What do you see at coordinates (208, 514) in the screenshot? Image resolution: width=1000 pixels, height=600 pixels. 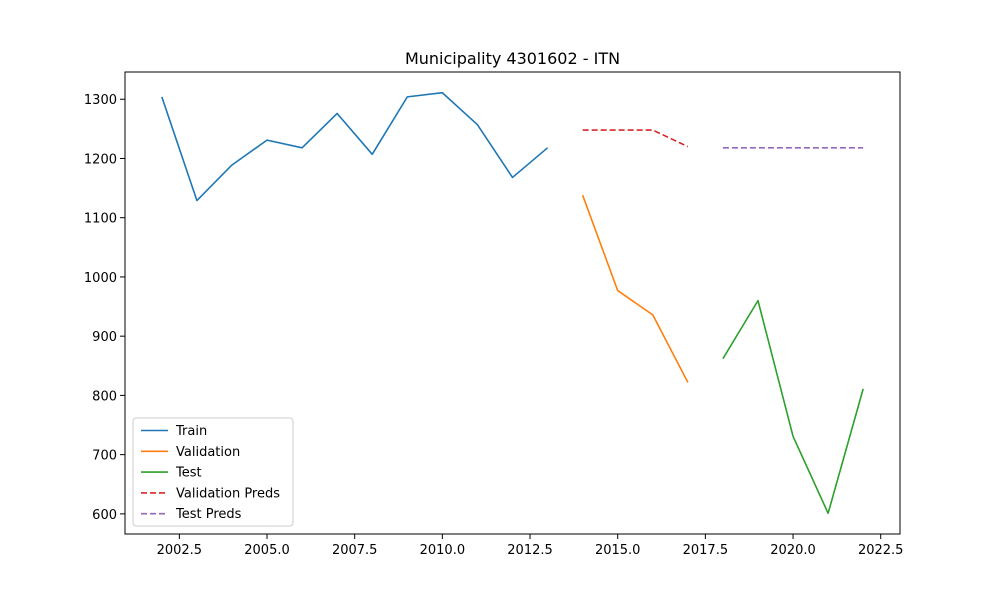 I see `legend-label-test-preds: Test Preds` at bounding box center [208, 514].